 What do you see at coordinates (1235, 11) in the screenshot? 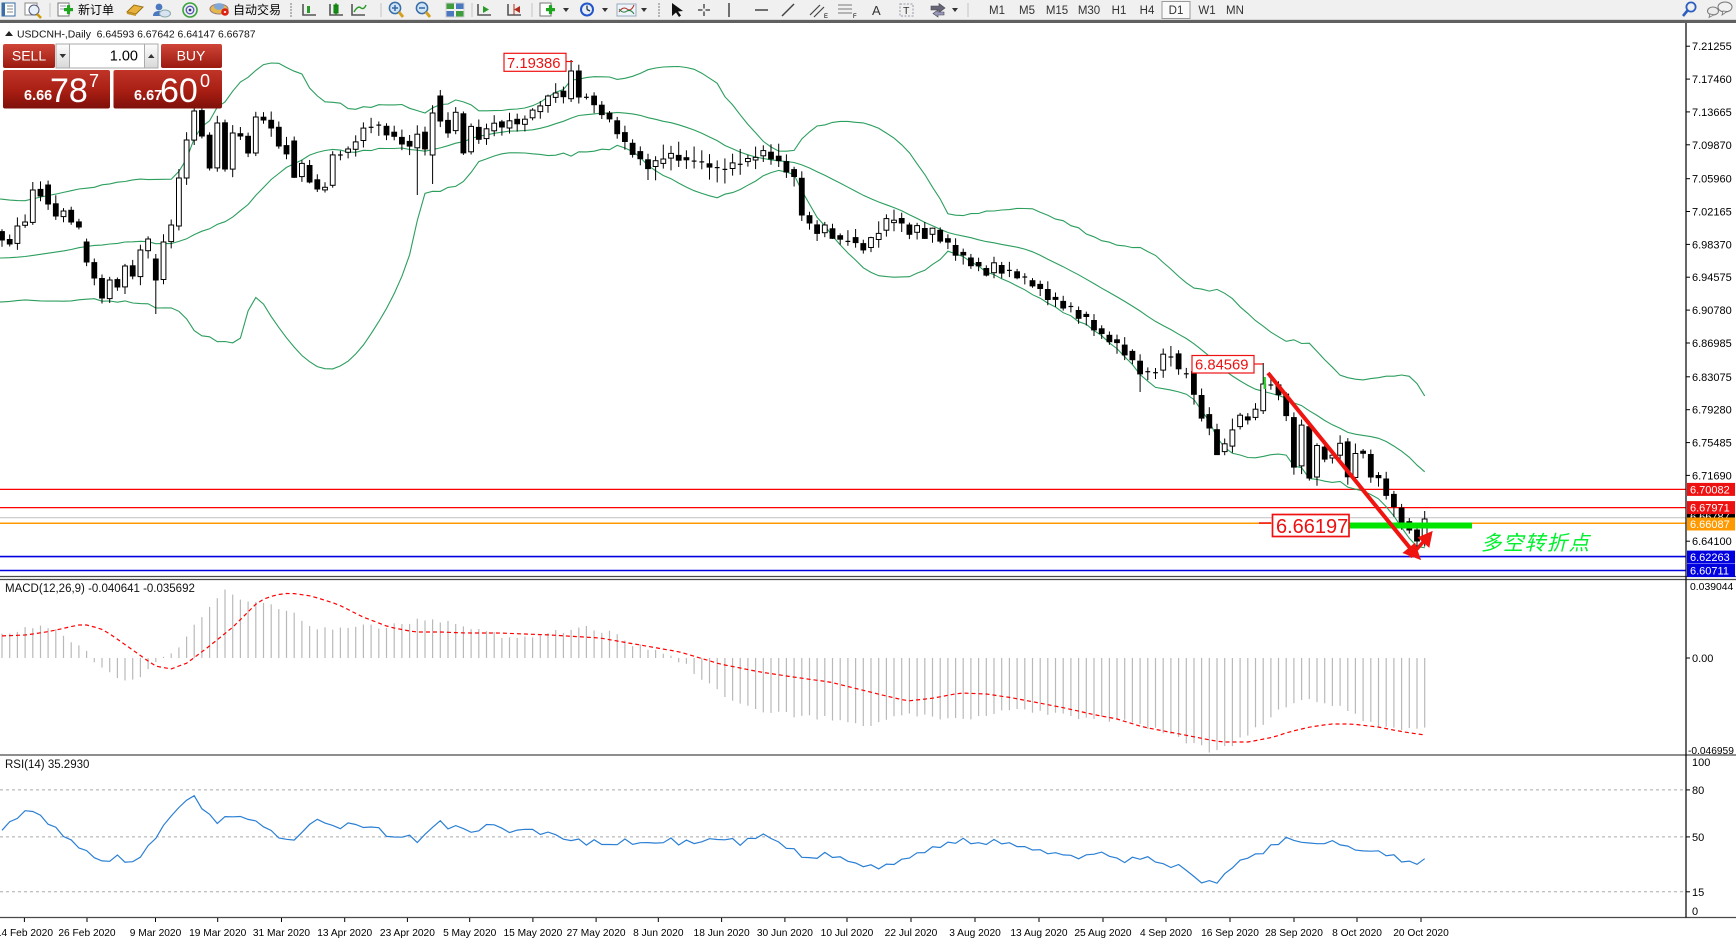
I see `svg-text: MN` at bounding box center [1235, 11].